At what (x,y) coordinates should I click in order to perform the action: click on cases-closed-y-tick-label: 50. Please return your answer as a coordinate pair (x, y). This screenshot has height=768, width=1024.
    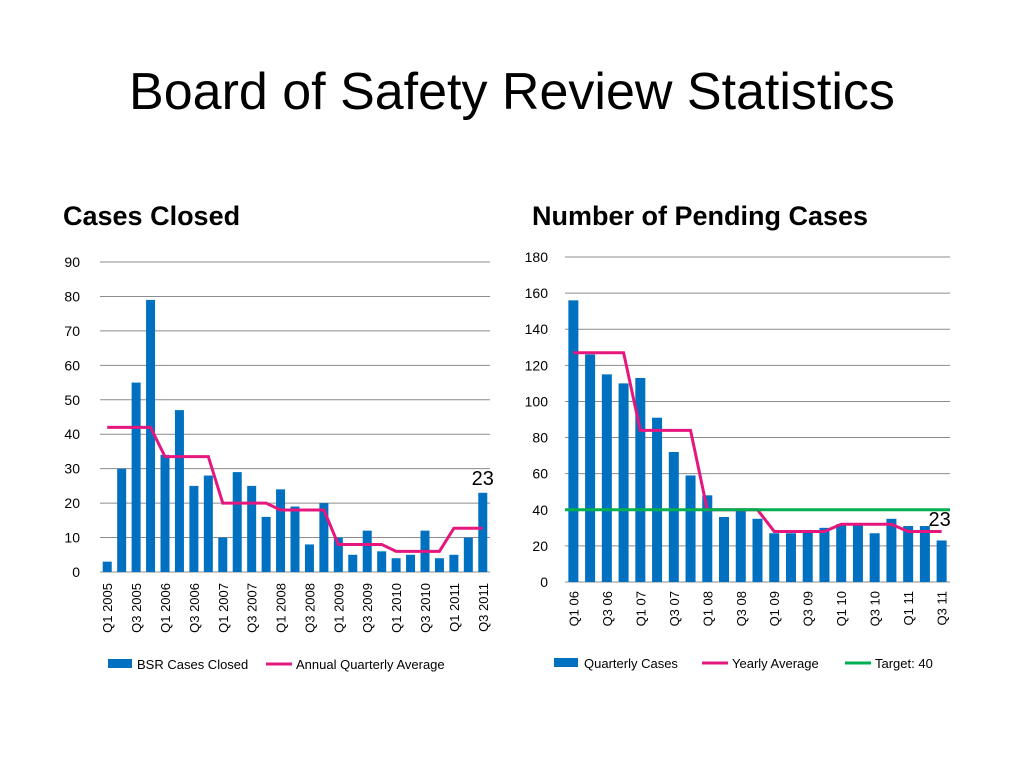
    Looking at the image, I should click on (72, 400).